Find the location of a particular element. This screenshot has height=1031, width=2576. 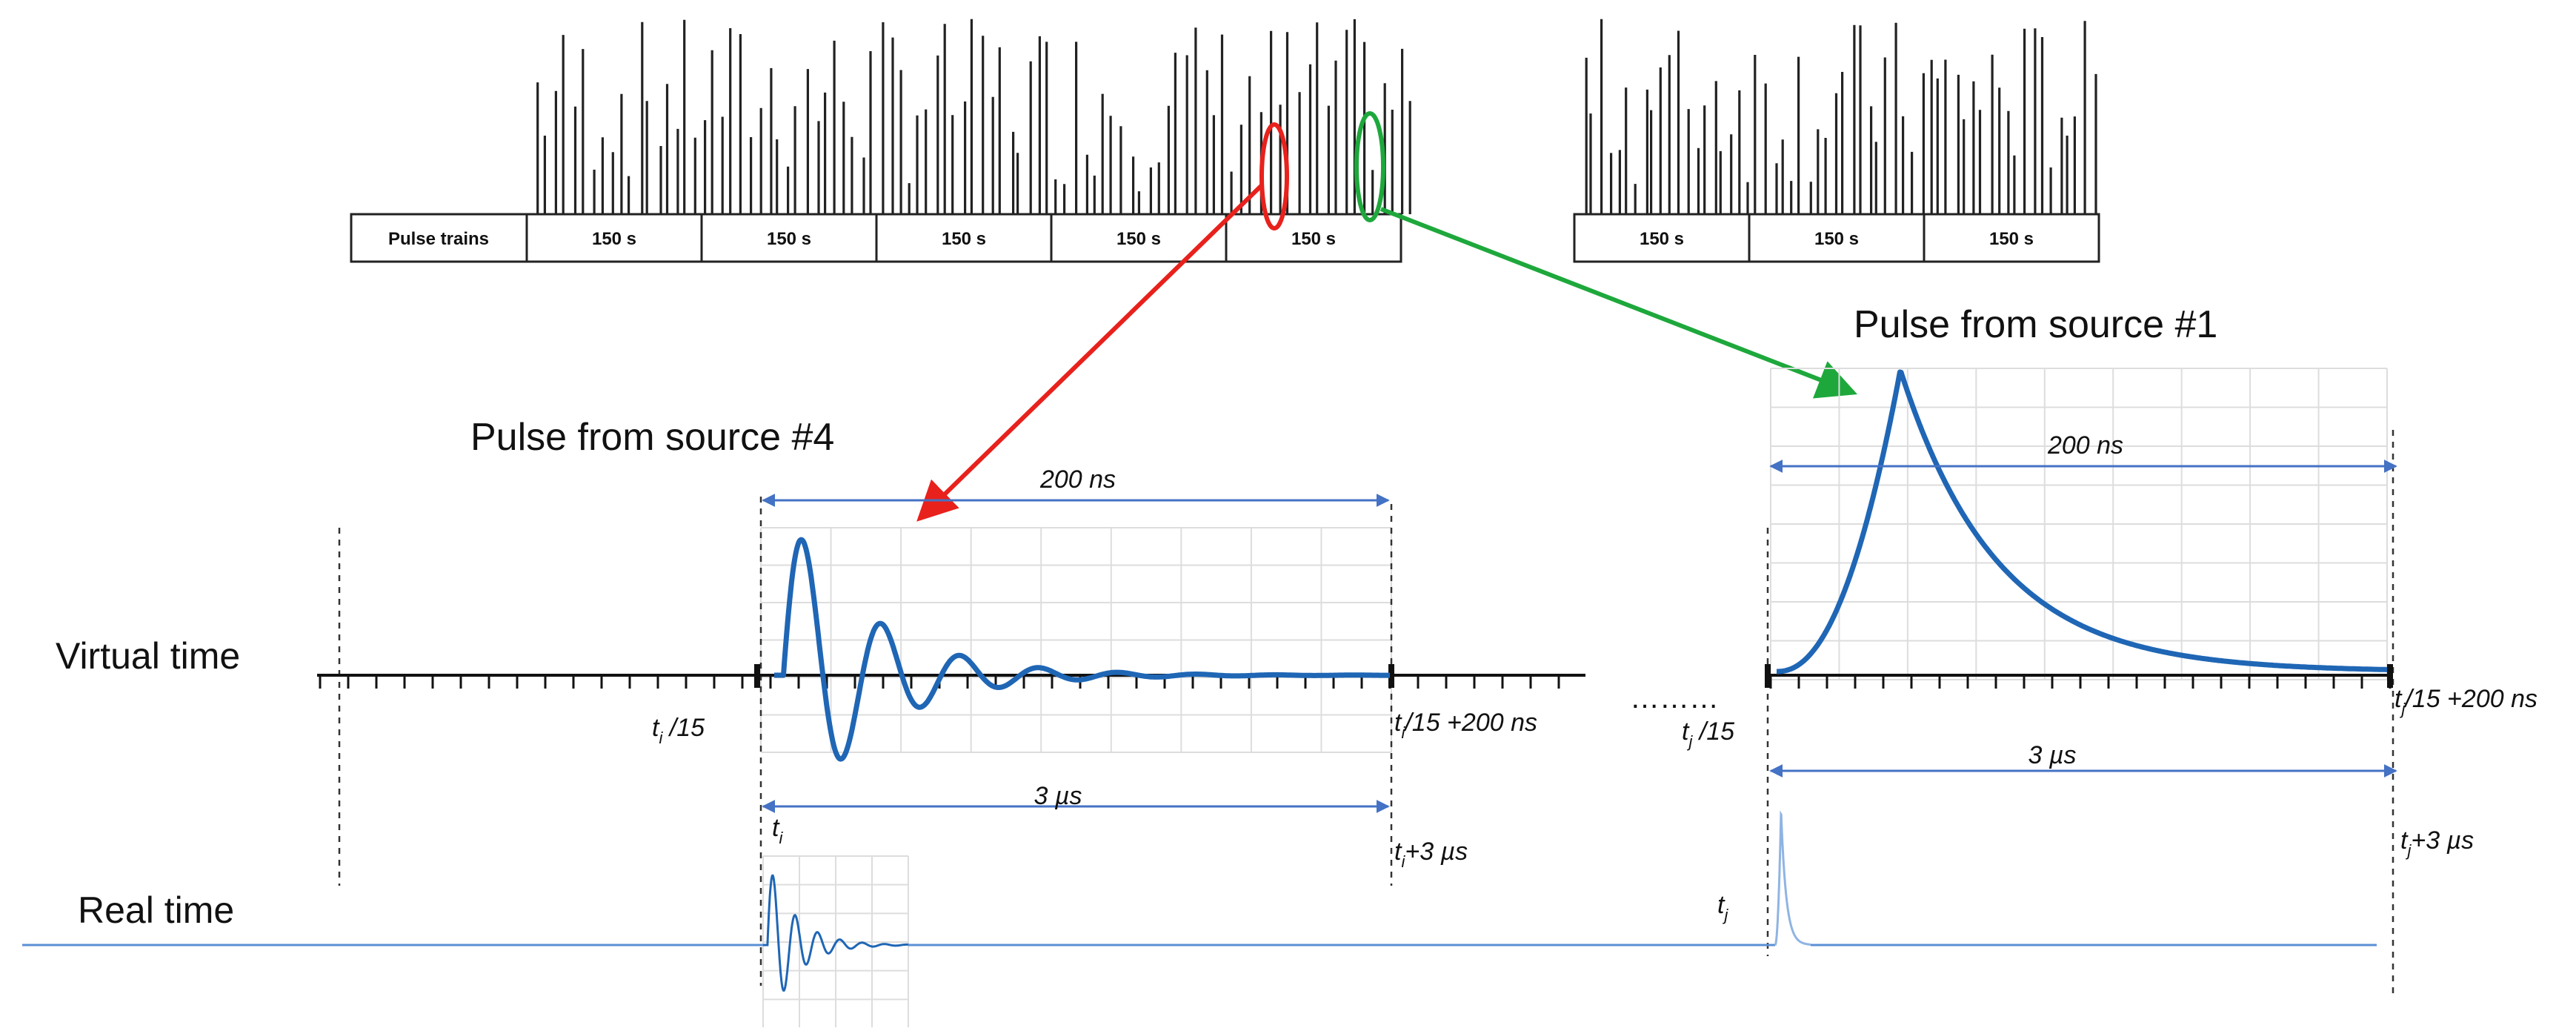

source1-waveform-grid is located at coordinates (2079, 524).